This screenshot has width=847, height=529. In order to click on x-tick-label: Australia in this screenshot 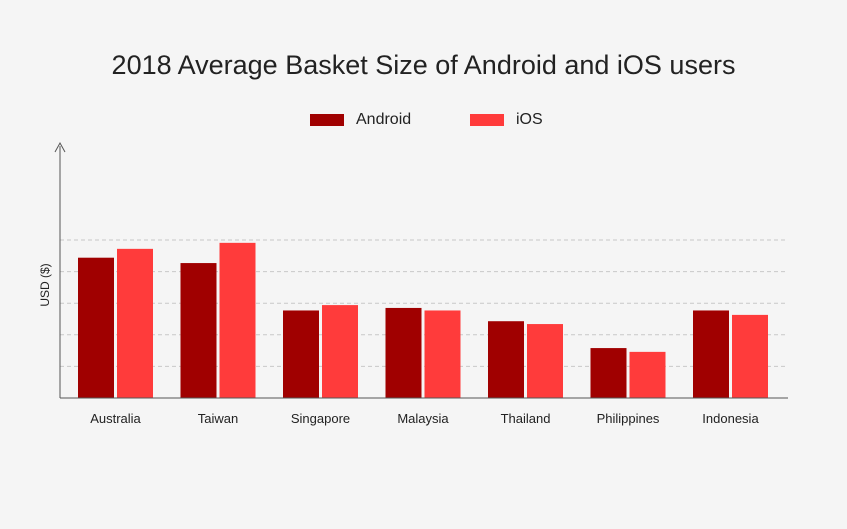, I will do `click(115, 418)`.